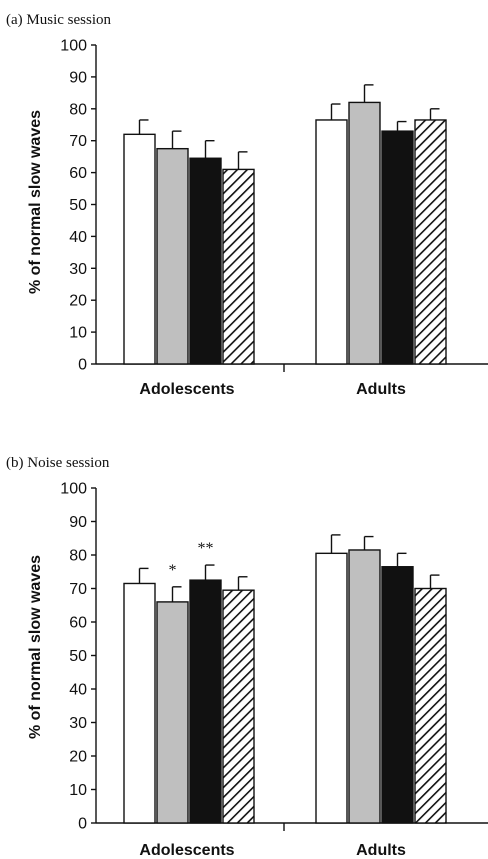 This screenshot has height=859, width=488. Describe the element at coordinates (173, 570) in the screenshot. I see `significance-marker: *` at that location.